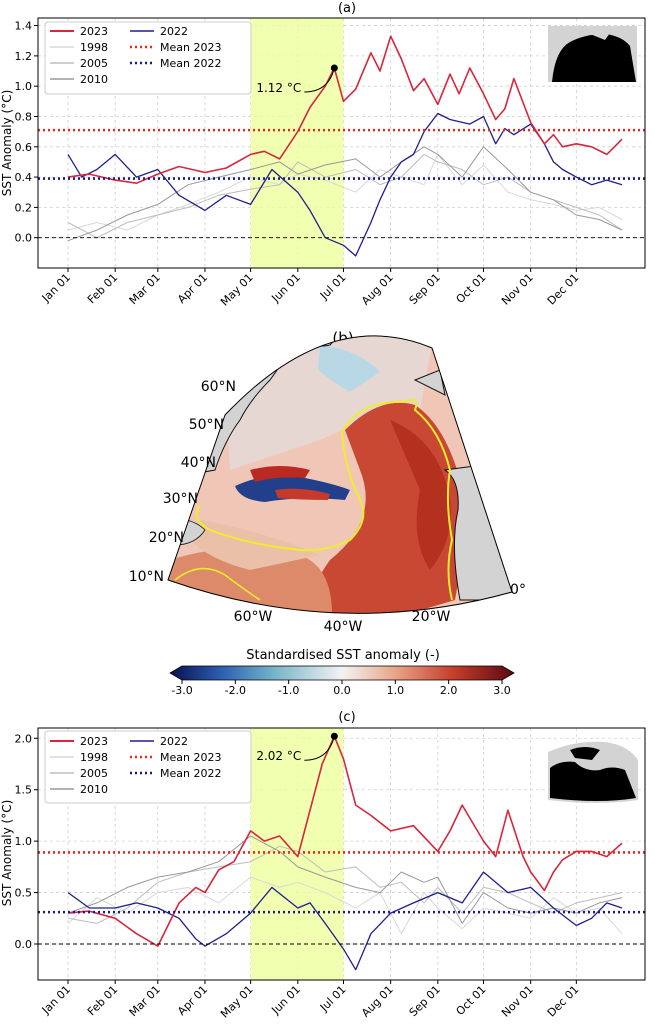 This screenshot has width=655, height=1024. Describe the element at coordinates (24, 893) in the screenshot. I see `y-tick-label: 0.5` at that location.